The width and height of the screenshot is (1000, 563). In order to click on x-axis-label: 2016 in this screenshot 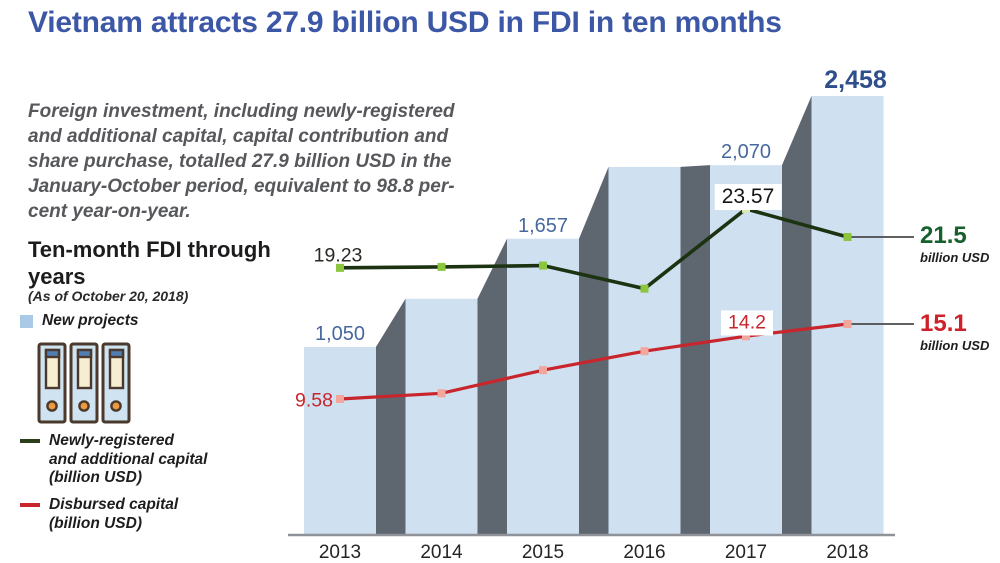, I will do `click(644, 552)`.